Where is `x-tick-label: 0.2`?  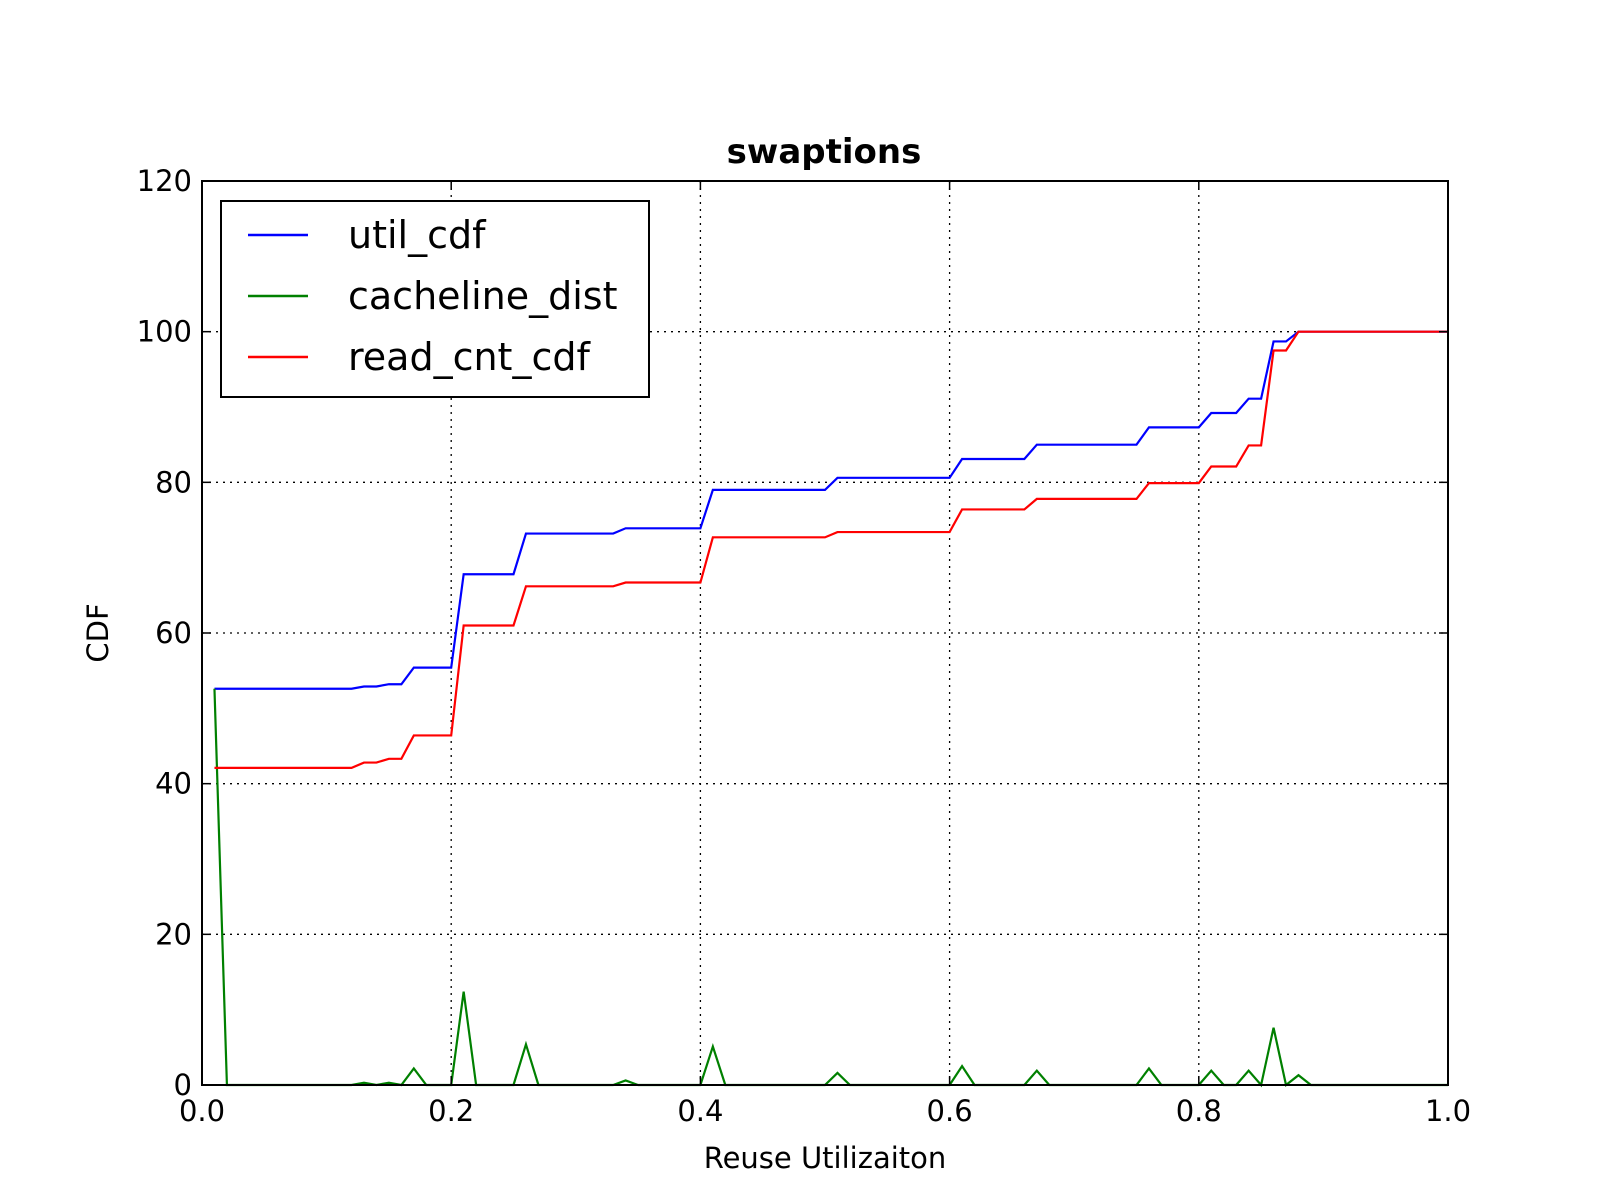 x-tick-label: 0.2 is located at coordinates (451, 1111).